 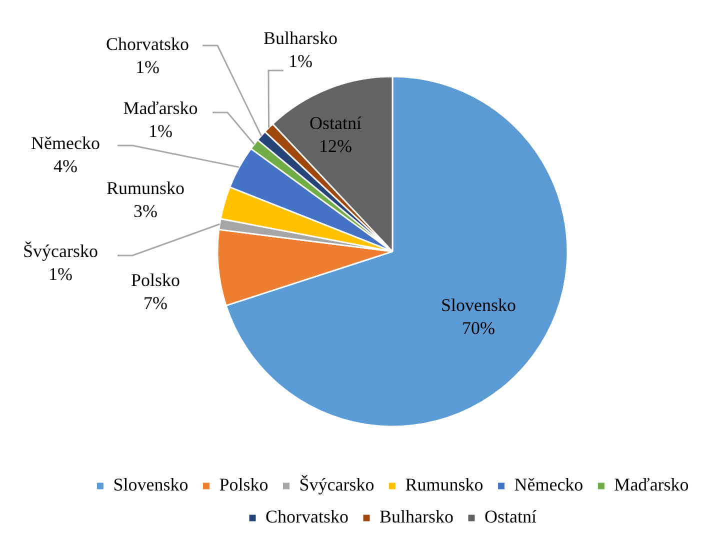 I want to click on legend-label: Ostatní, so click(x=510, y=516).